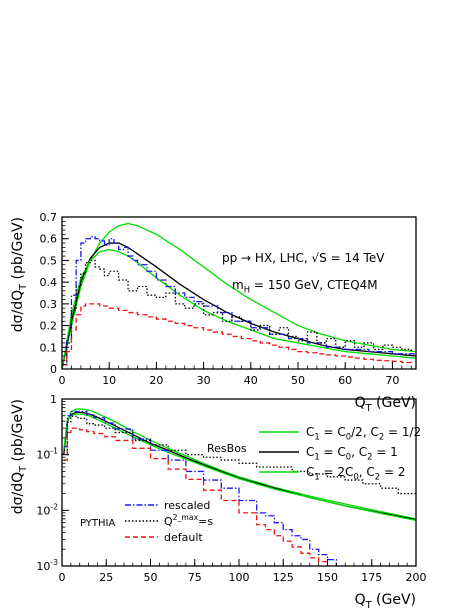 Image resolution: width=471 pixels, height=610 pixels. What do you see at coordinates (204, 380) in the screenshot?
I see `x-tick-label: 30` at bounding box center [204, 380].